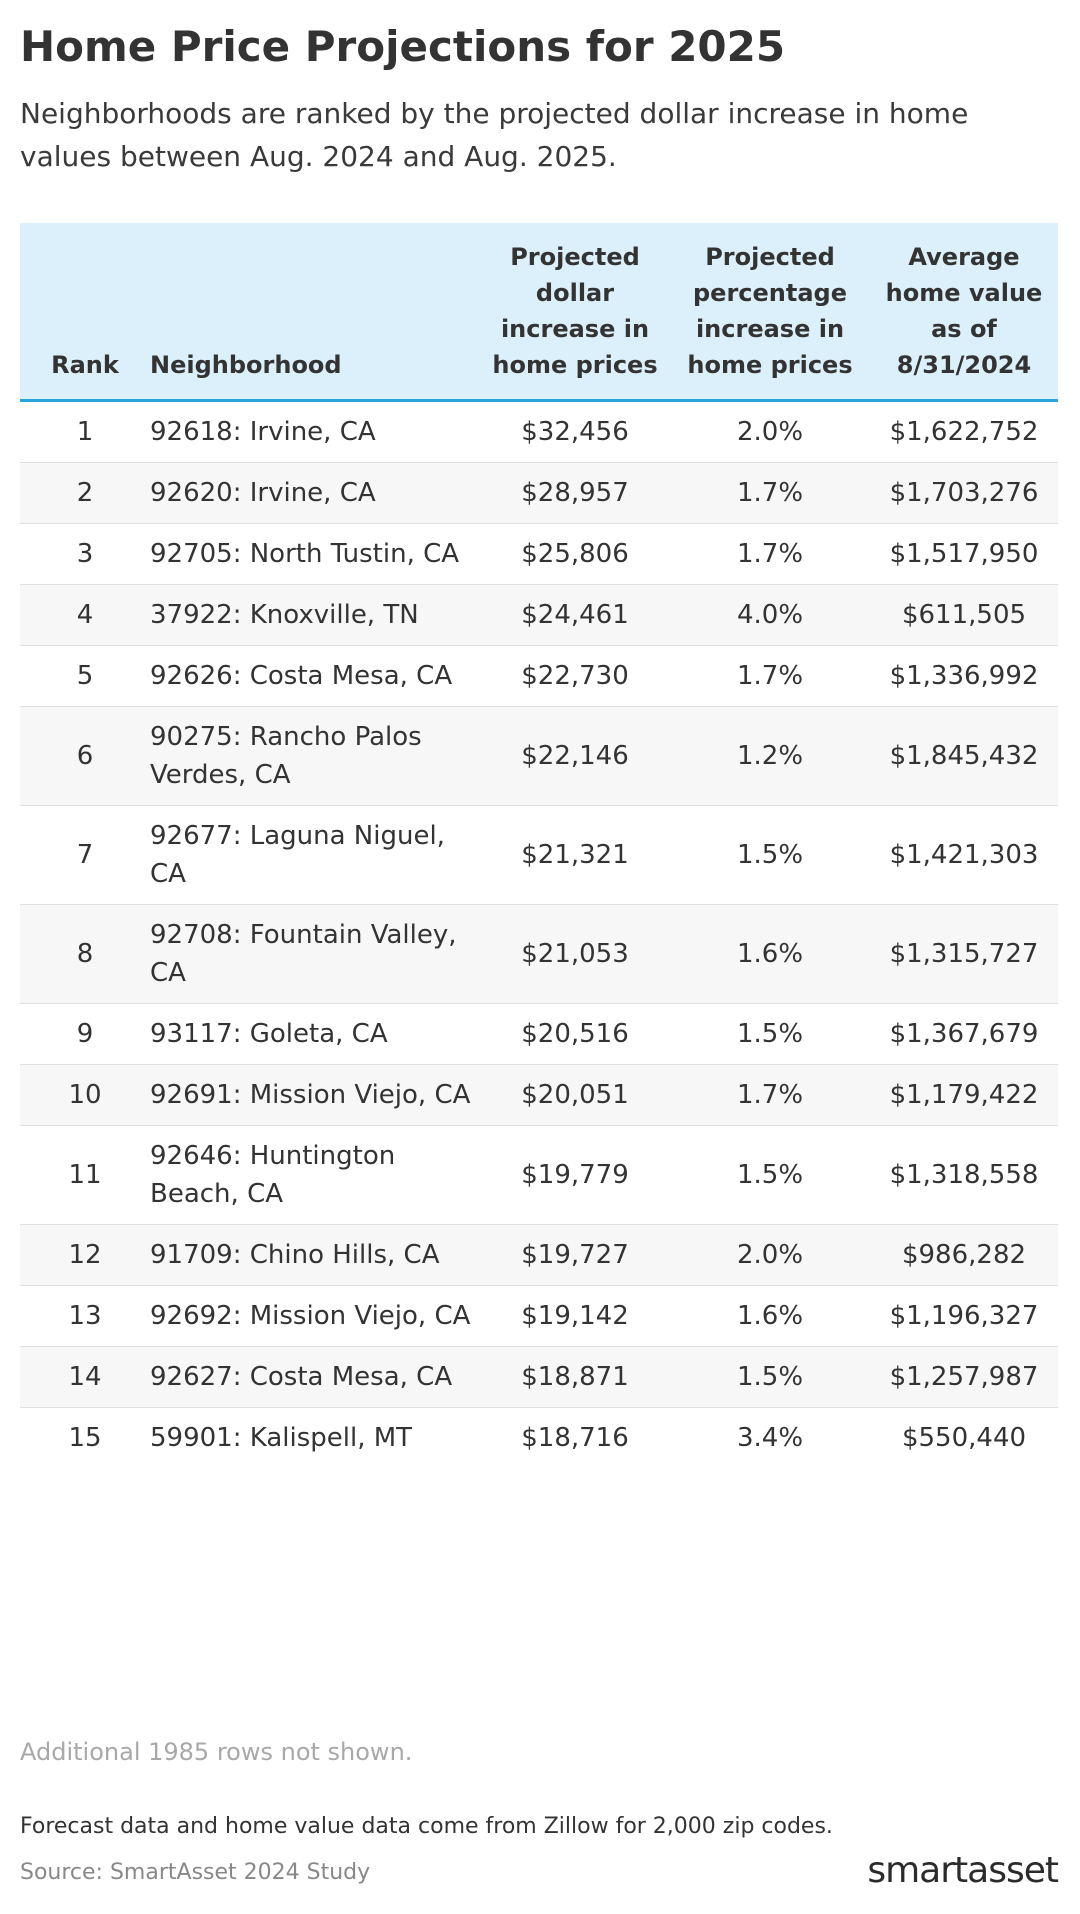 This screenshot has width=1080, height=1914. I want to click on table-cell: $1,703,276, so click(964, 493).